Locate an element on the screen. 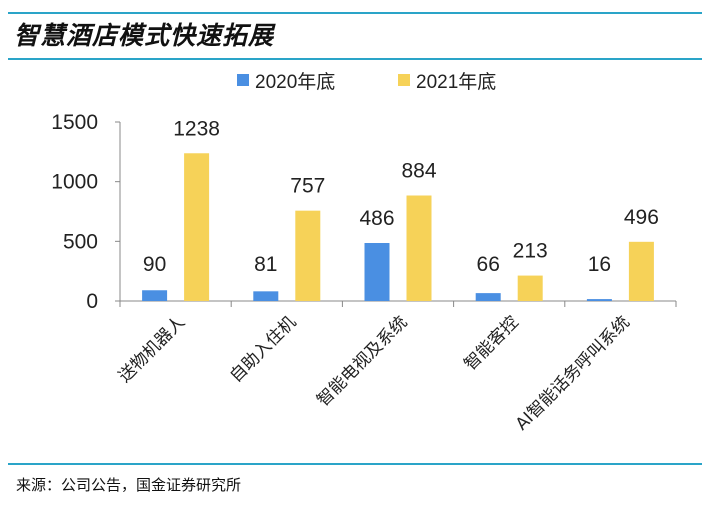  data-label-1-5: 16 is located at coordinates (599, 264).